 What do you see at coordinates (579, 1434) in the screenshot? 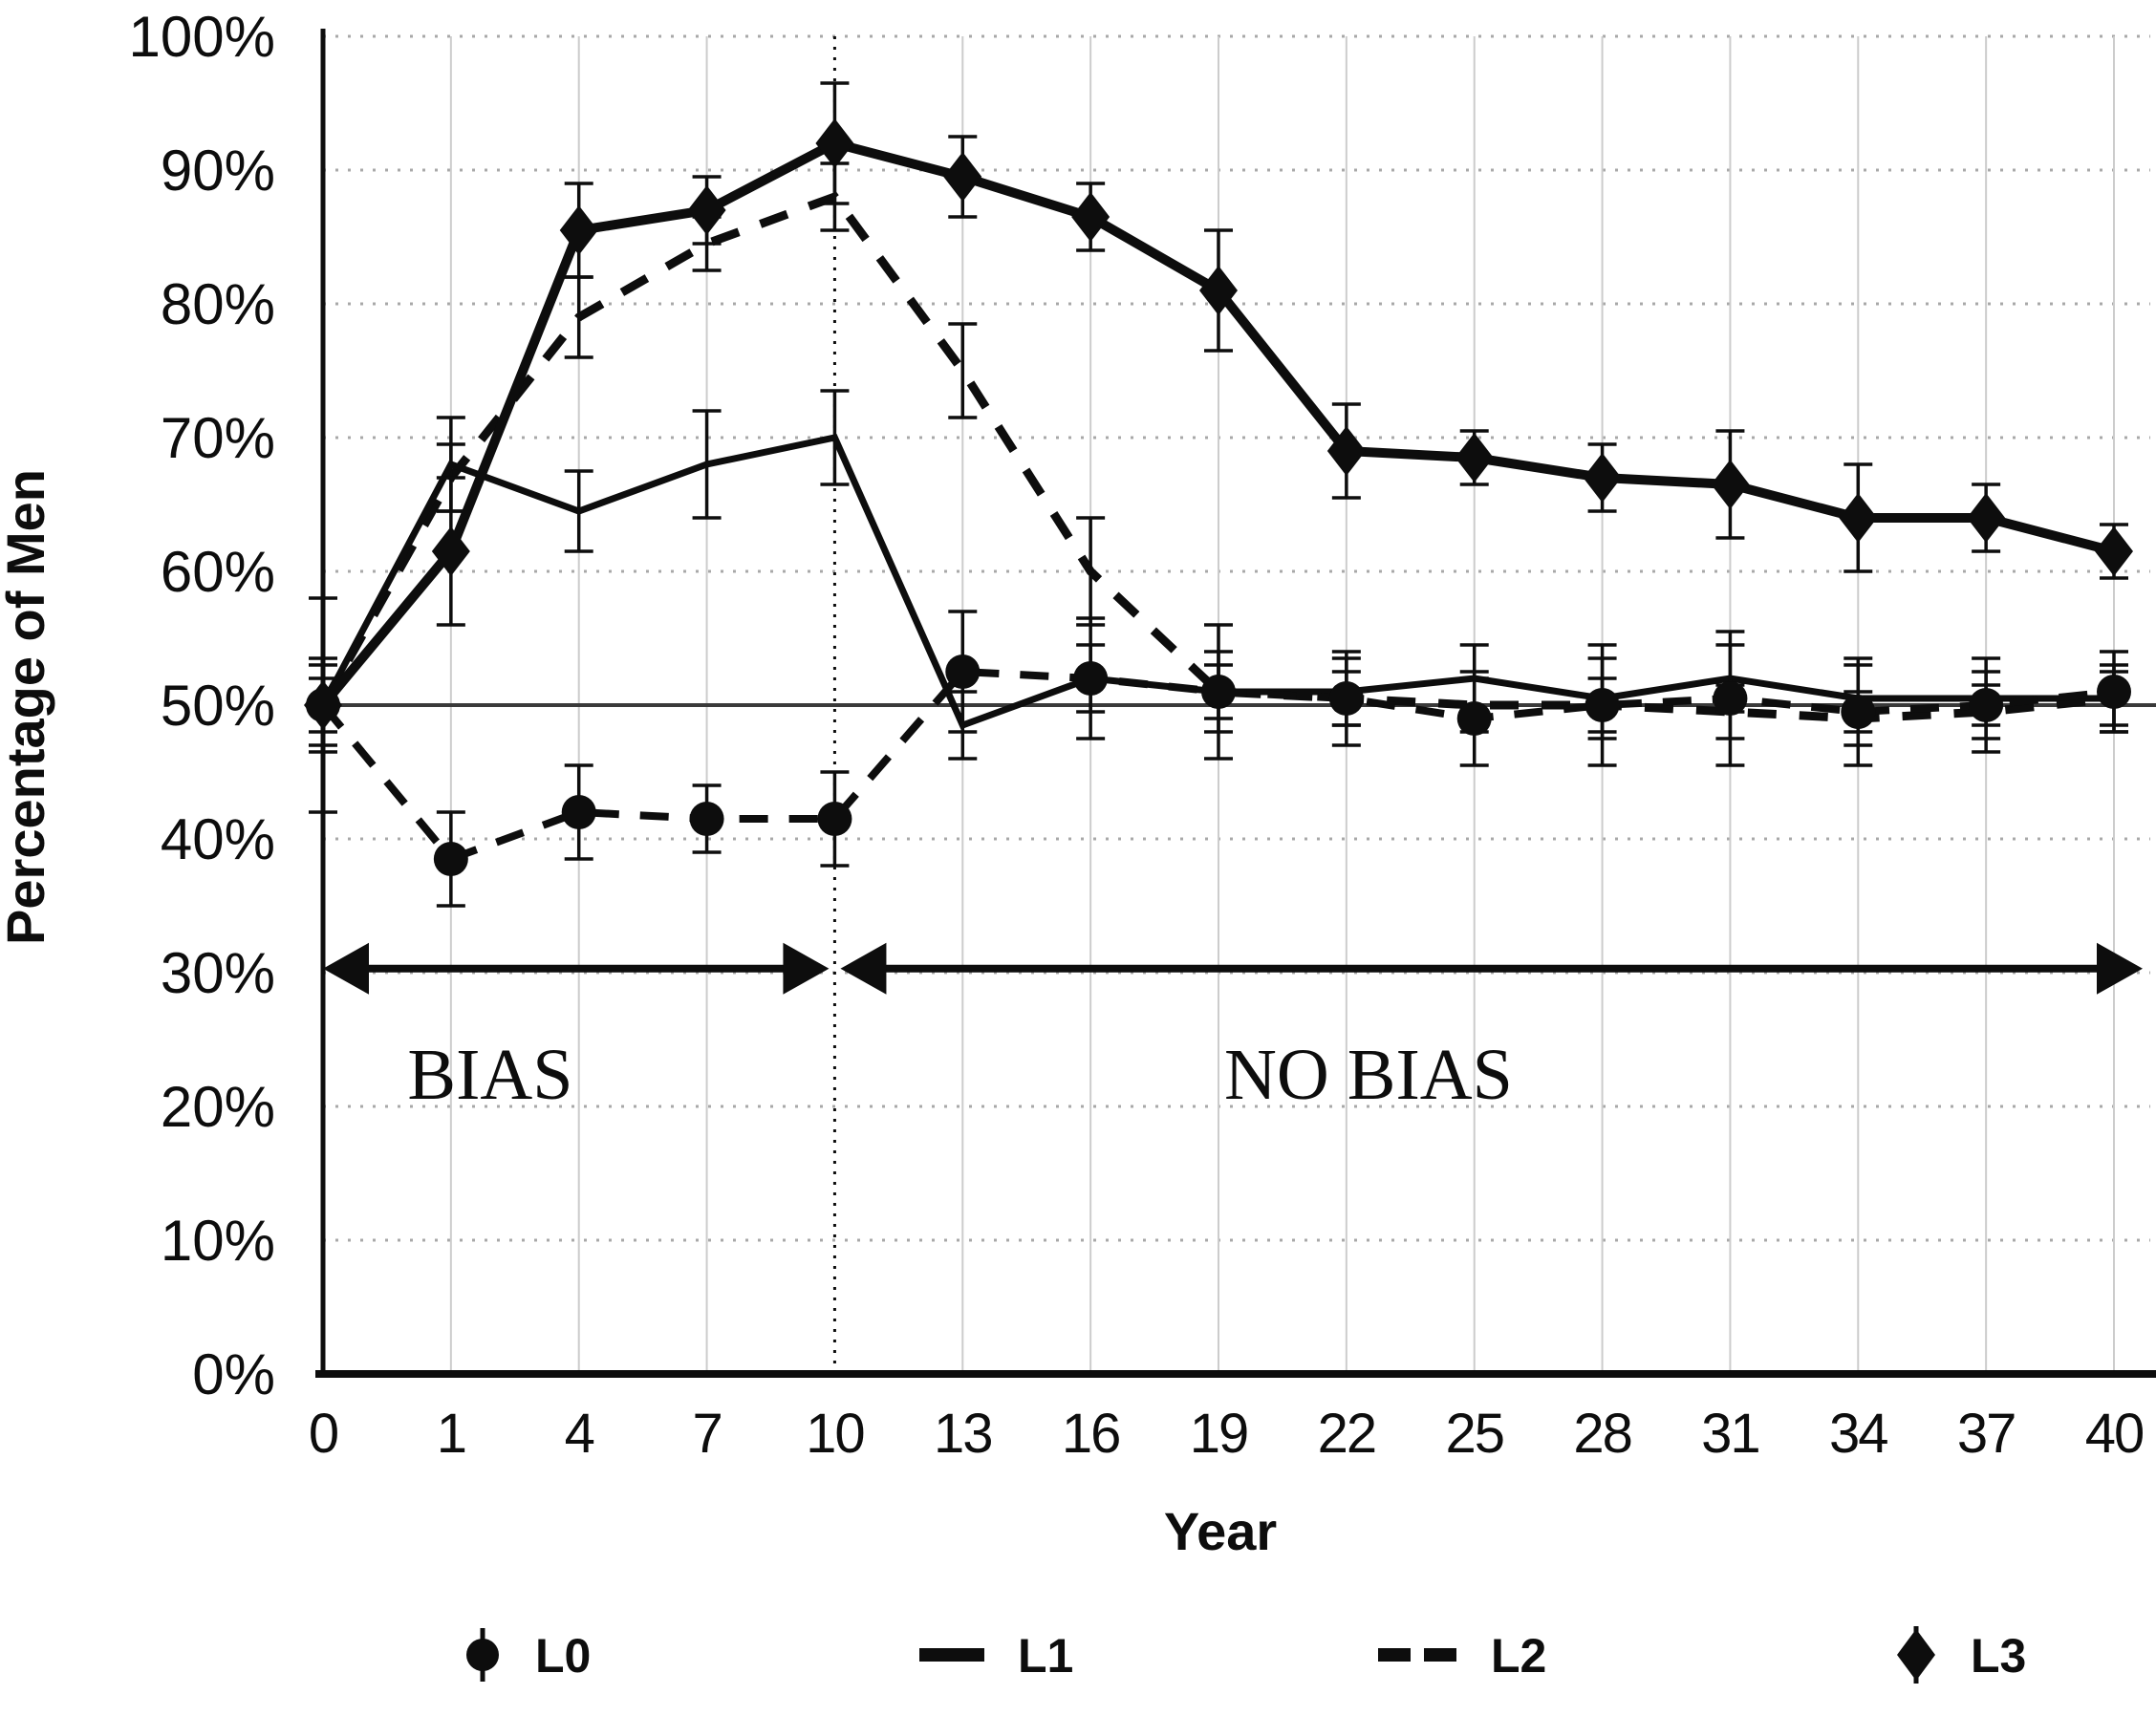
I see `x-tick-label: 4` at bounding box center [579, 1434].